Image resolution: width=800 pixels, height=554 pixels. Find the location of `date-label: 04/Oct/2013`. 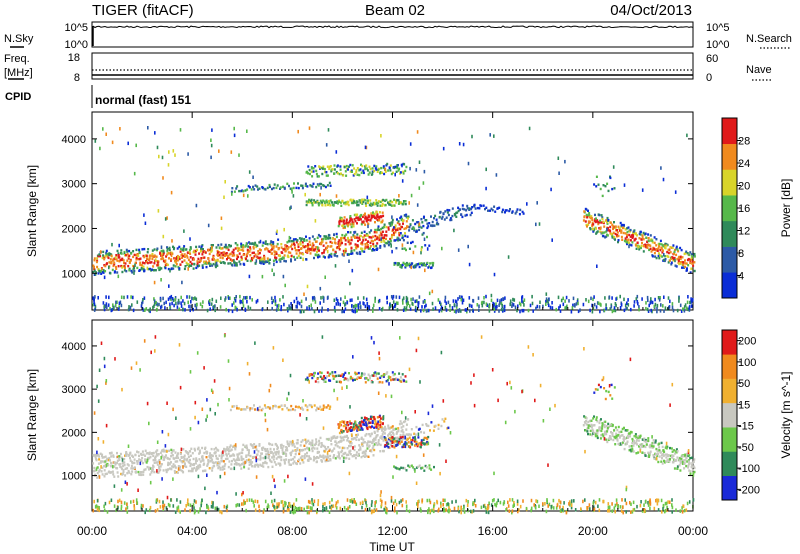

date-label: 04/Oct/2013 is located at coordinates (651, 10).